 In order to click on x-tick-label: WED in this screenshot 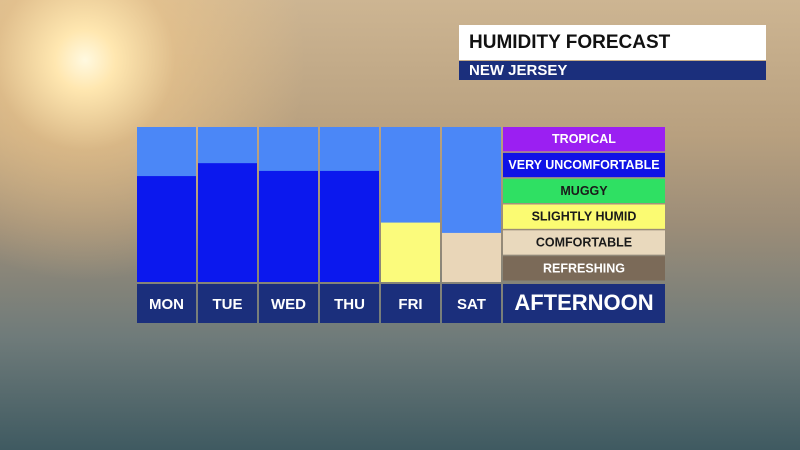, I will do `click(288, 304)`.